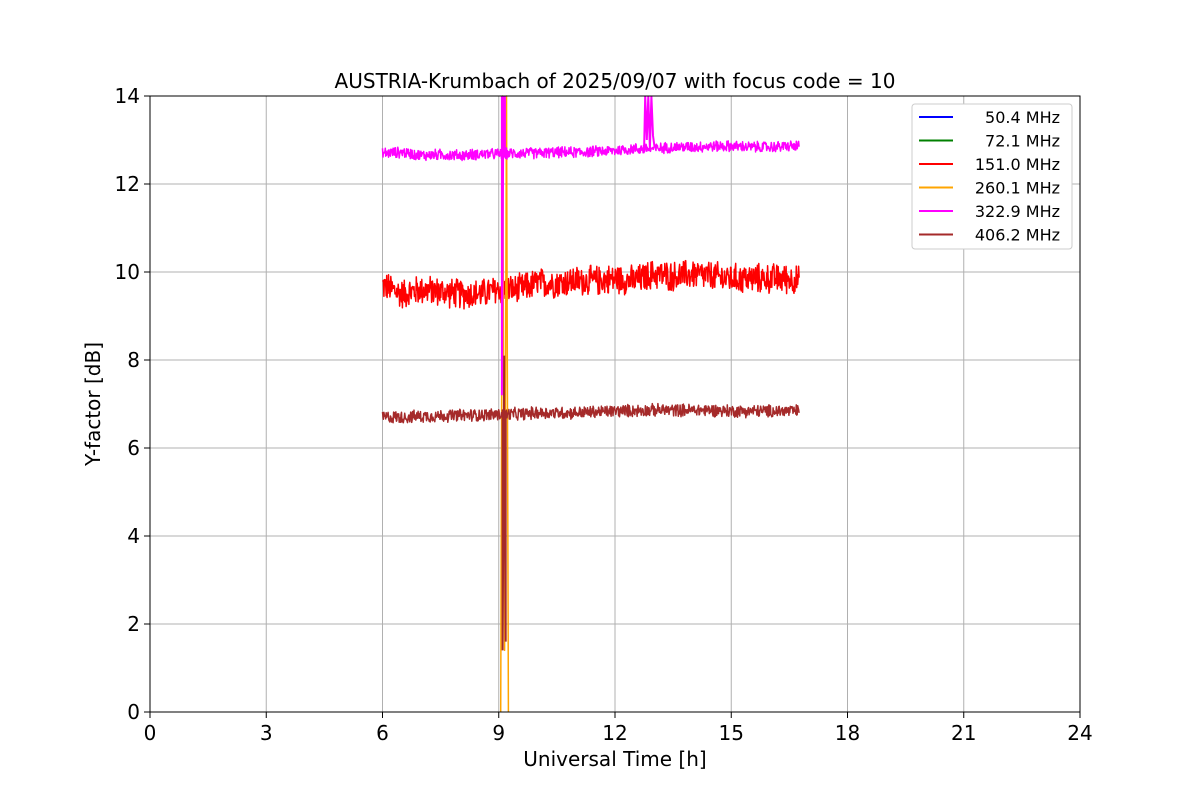 The width and height of the screenshot is (1200, 800). What do you see at coordinates (498, 733) in the screenshot?
I see `x-tick-label: 9` at bounding box center [498, 733].